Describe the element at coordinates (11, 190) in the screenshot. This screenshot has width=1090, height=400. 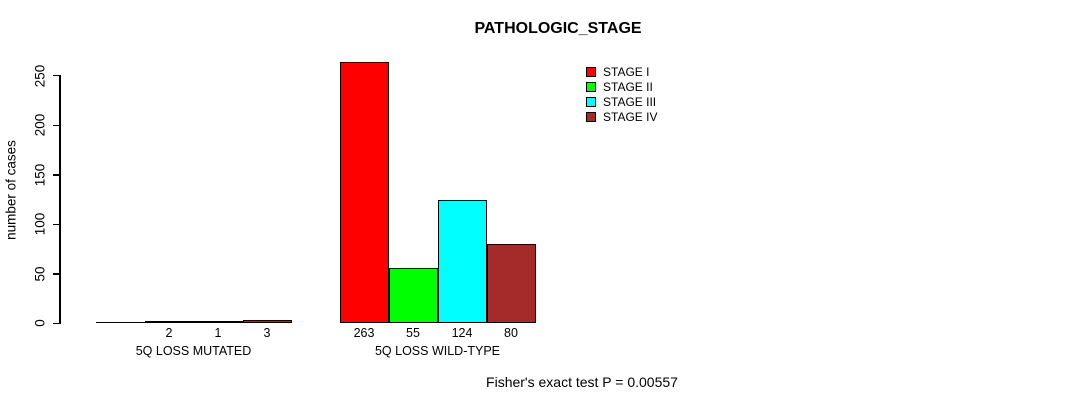
I see `y-axis-label: number of cases` at that location.